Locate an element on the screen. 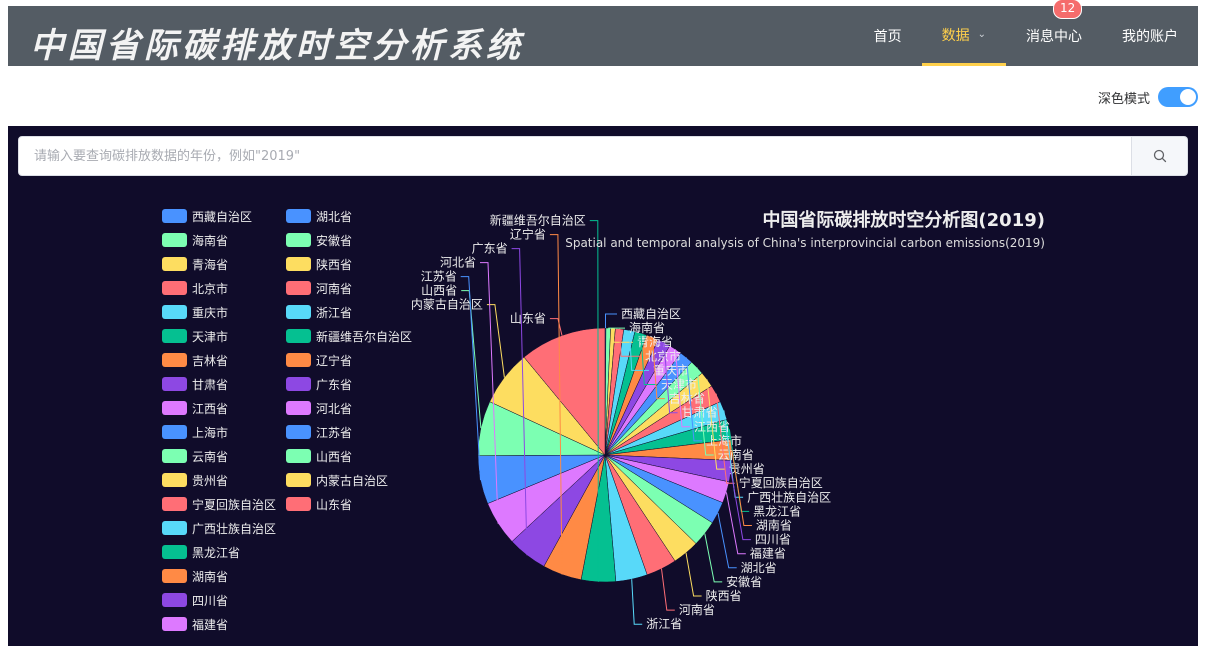  legend-item: 新疆维吾尔自治区 is located at coordinates (349, 336).